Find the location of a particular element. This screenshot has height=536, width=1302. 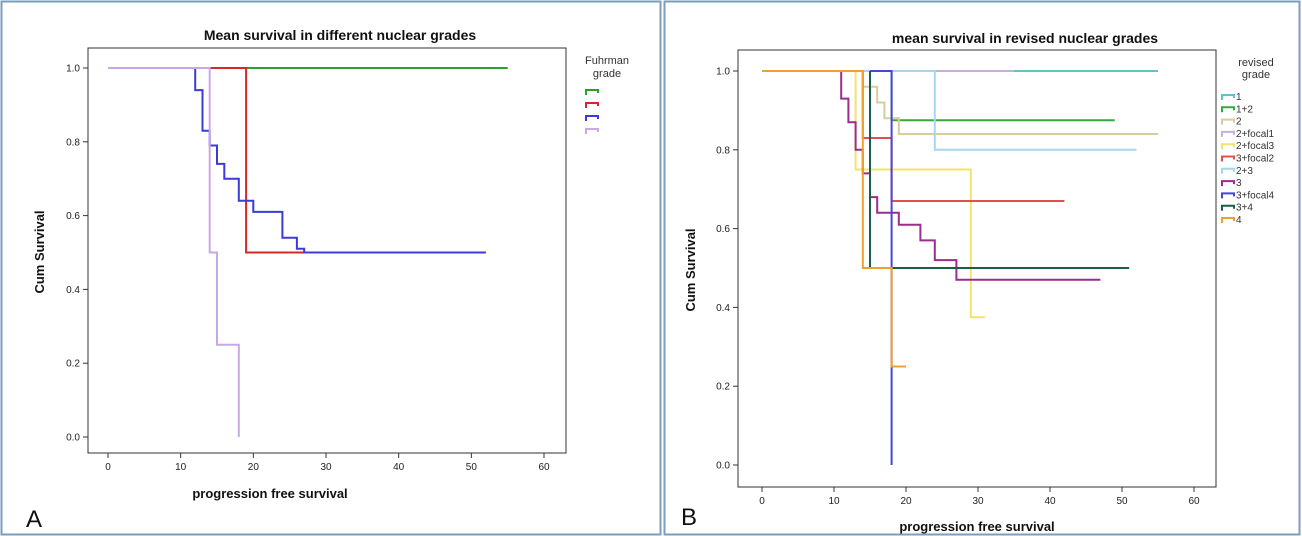

y-axis-label-b: Cum Survival is located at coordinates (690, 269).